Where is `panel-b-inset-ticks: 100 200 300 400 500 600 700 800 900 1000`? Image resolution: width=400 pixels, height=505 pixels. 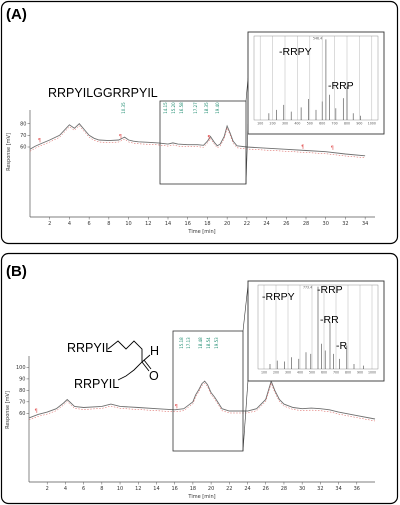 panel-b-inset-ticks: 100 200 300 400 500 600 700 800 900 1000 is located at coordinates (318, 373).